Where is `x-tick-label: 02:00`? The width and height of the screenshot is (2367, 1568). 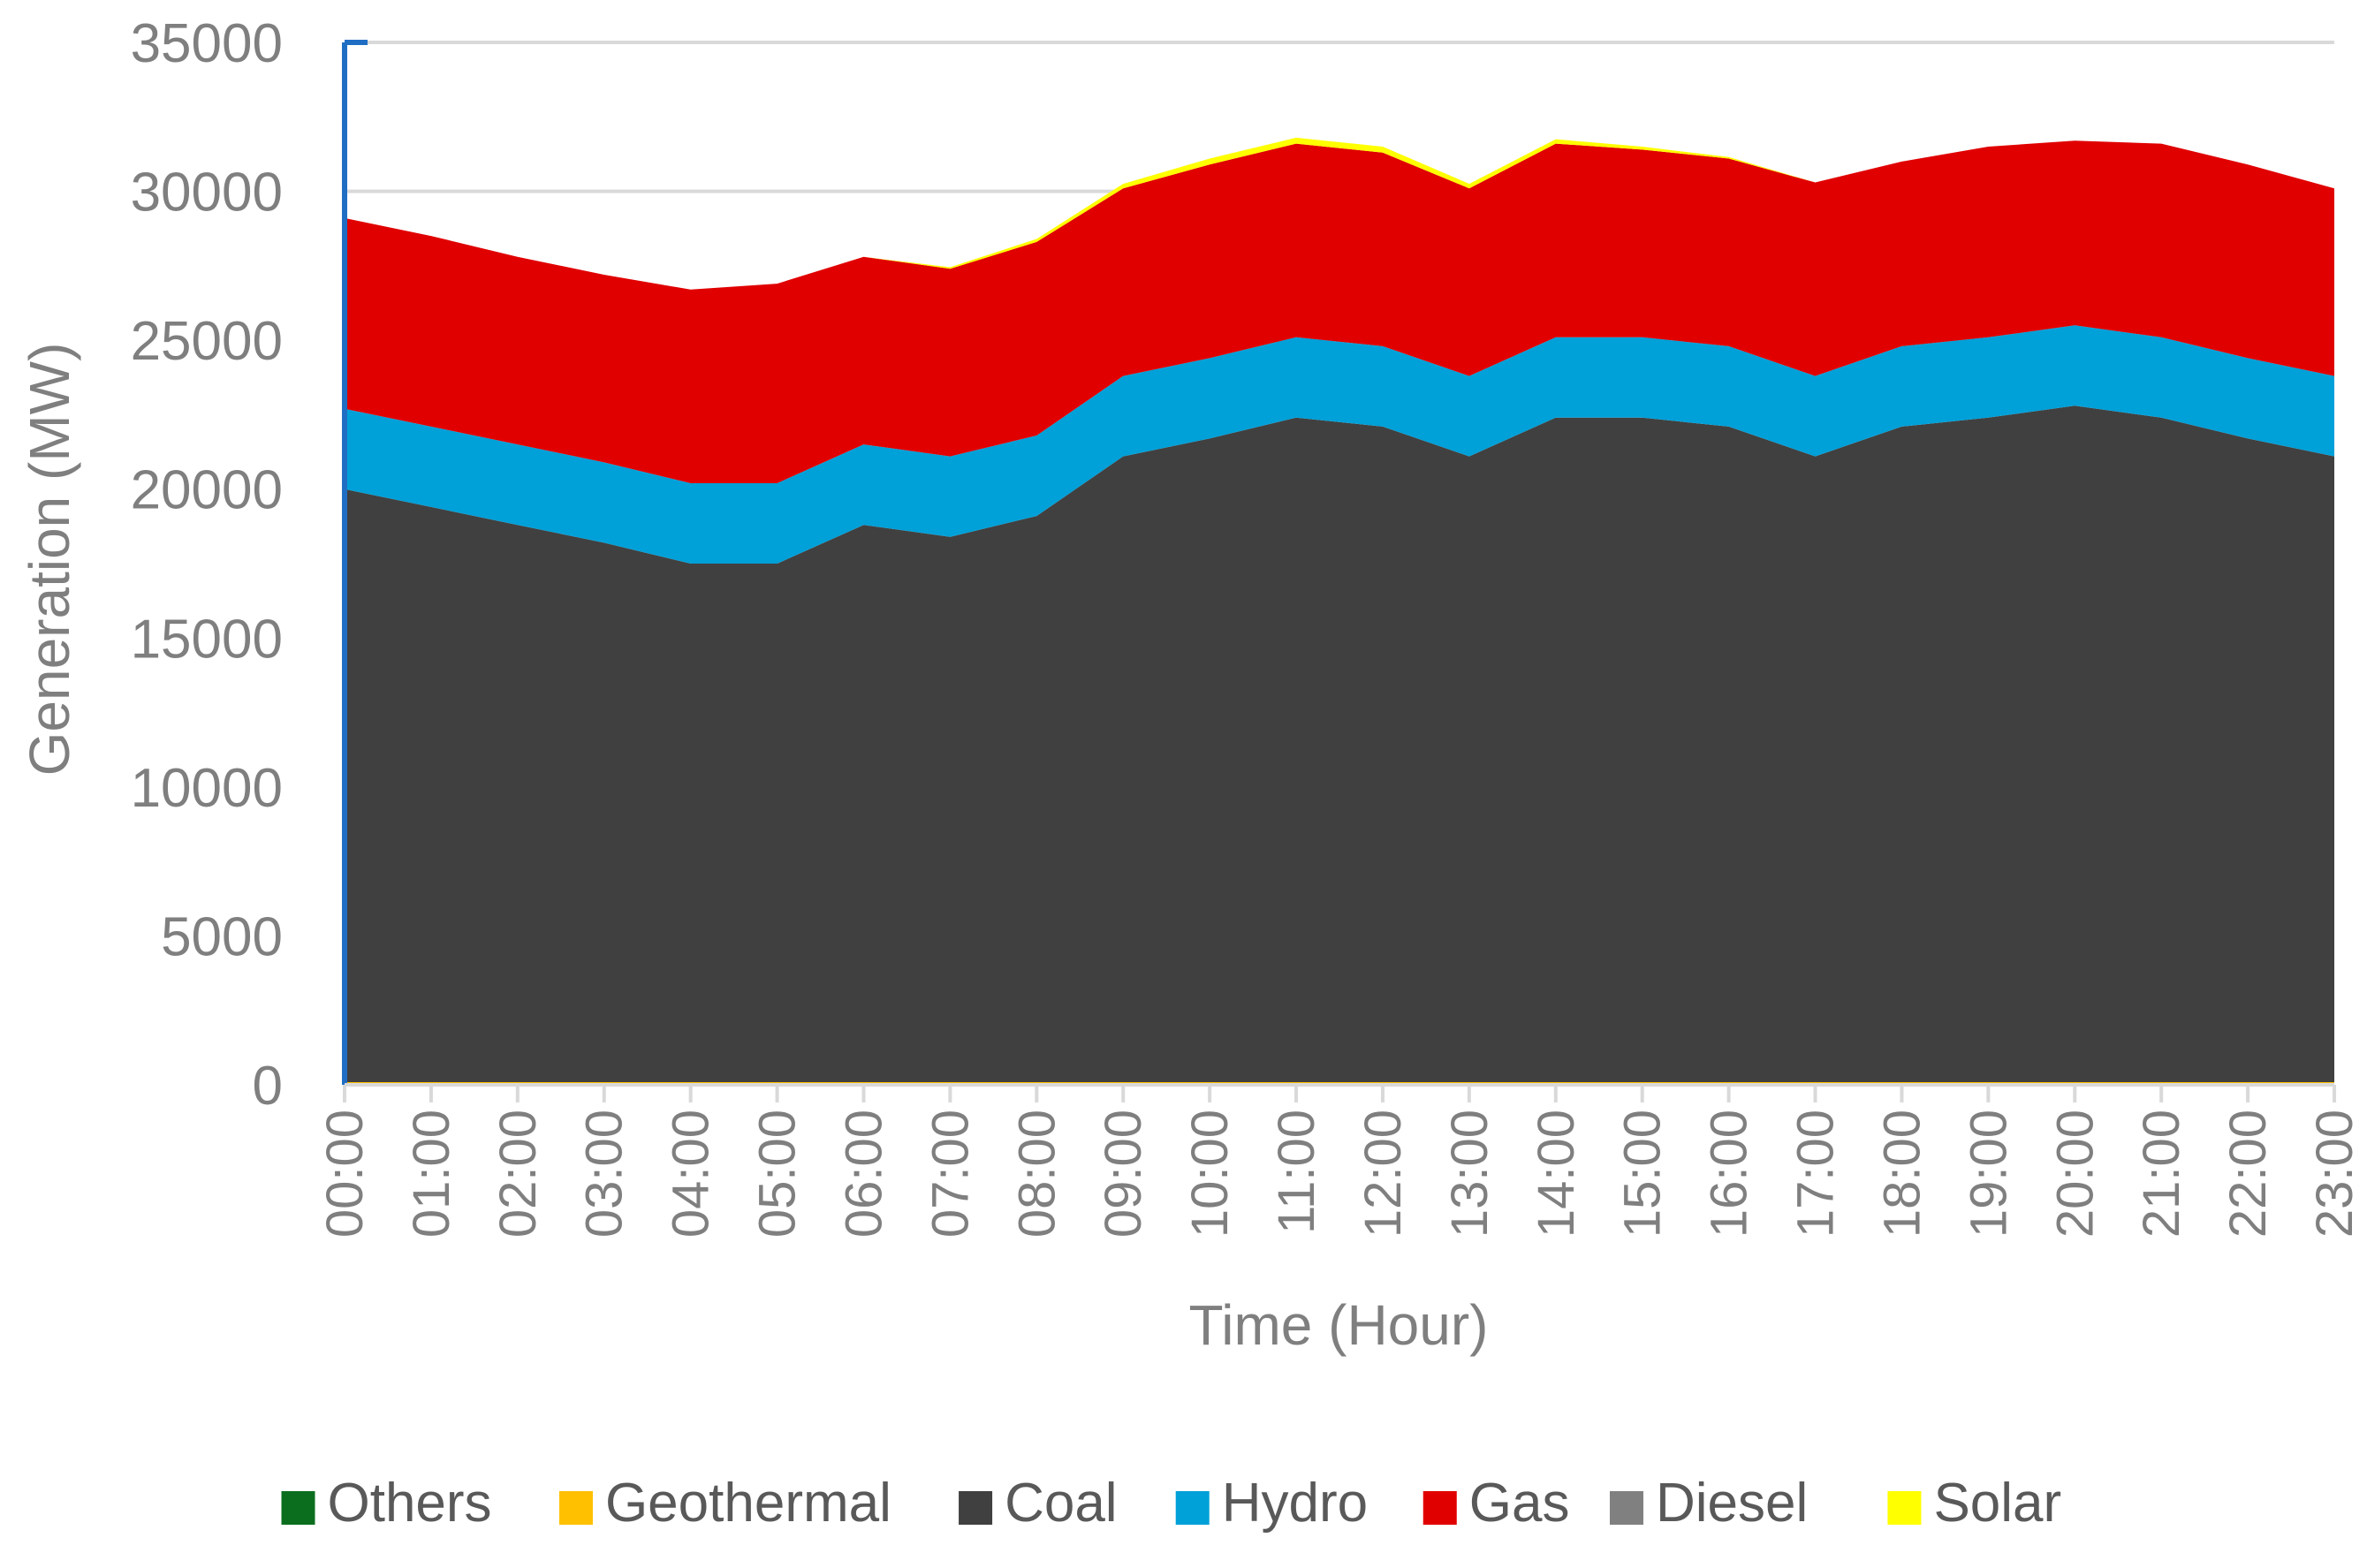 x-tick-label: 02:00 is located at coordinates (518, 1174).